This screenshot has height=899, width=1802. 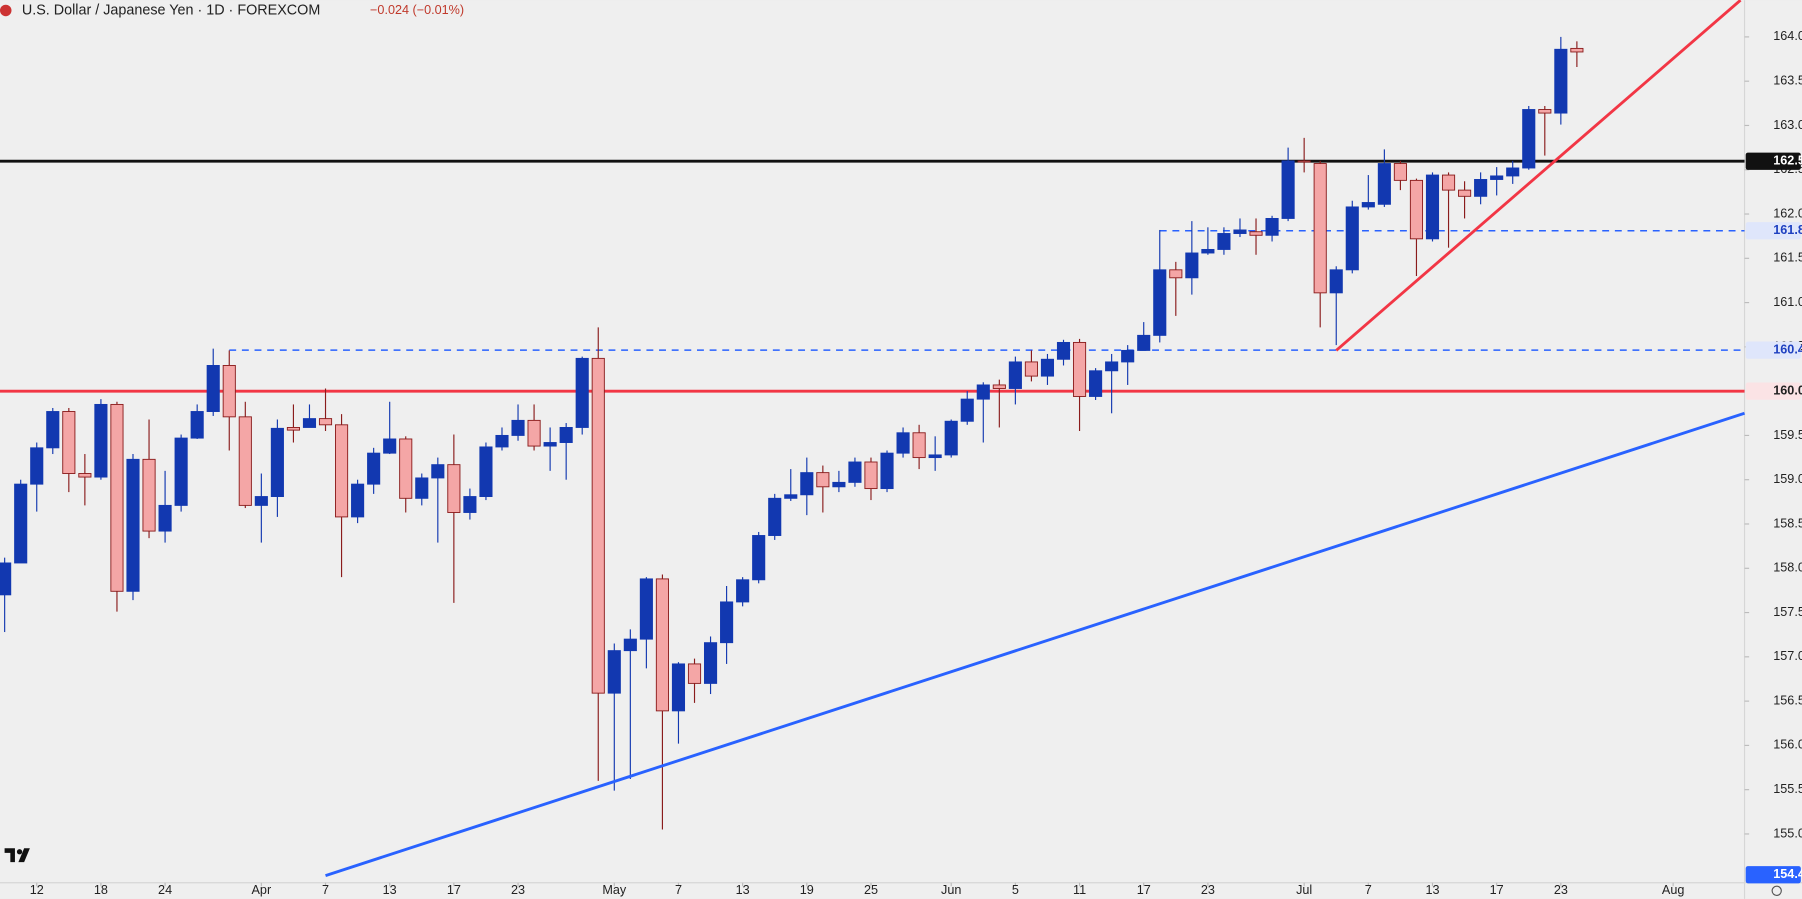 I want to click on settings-icon, so click(x=1776, y=890).